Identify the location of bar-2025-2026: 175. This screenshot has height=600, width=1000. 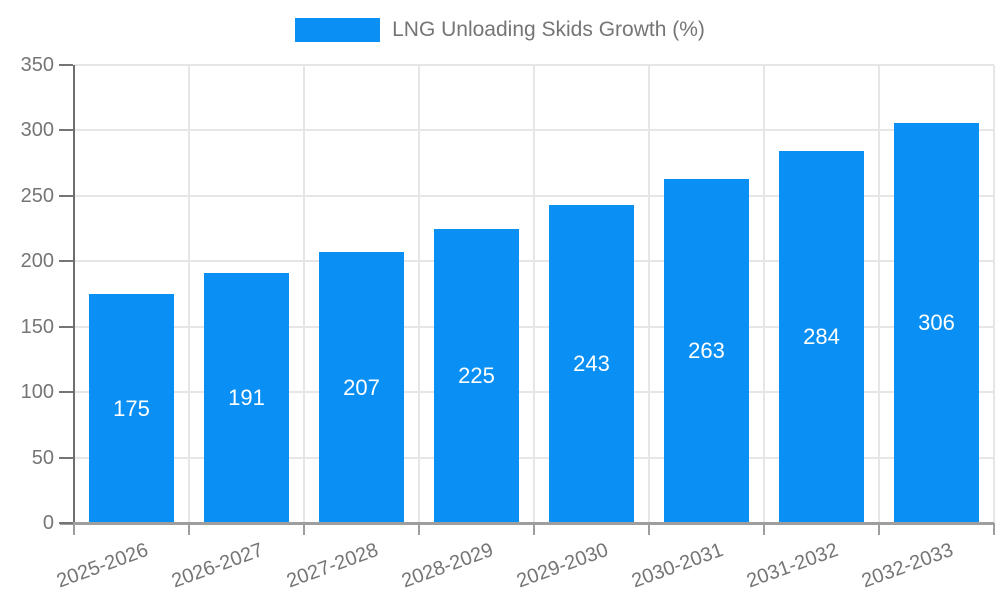
(131, 408).